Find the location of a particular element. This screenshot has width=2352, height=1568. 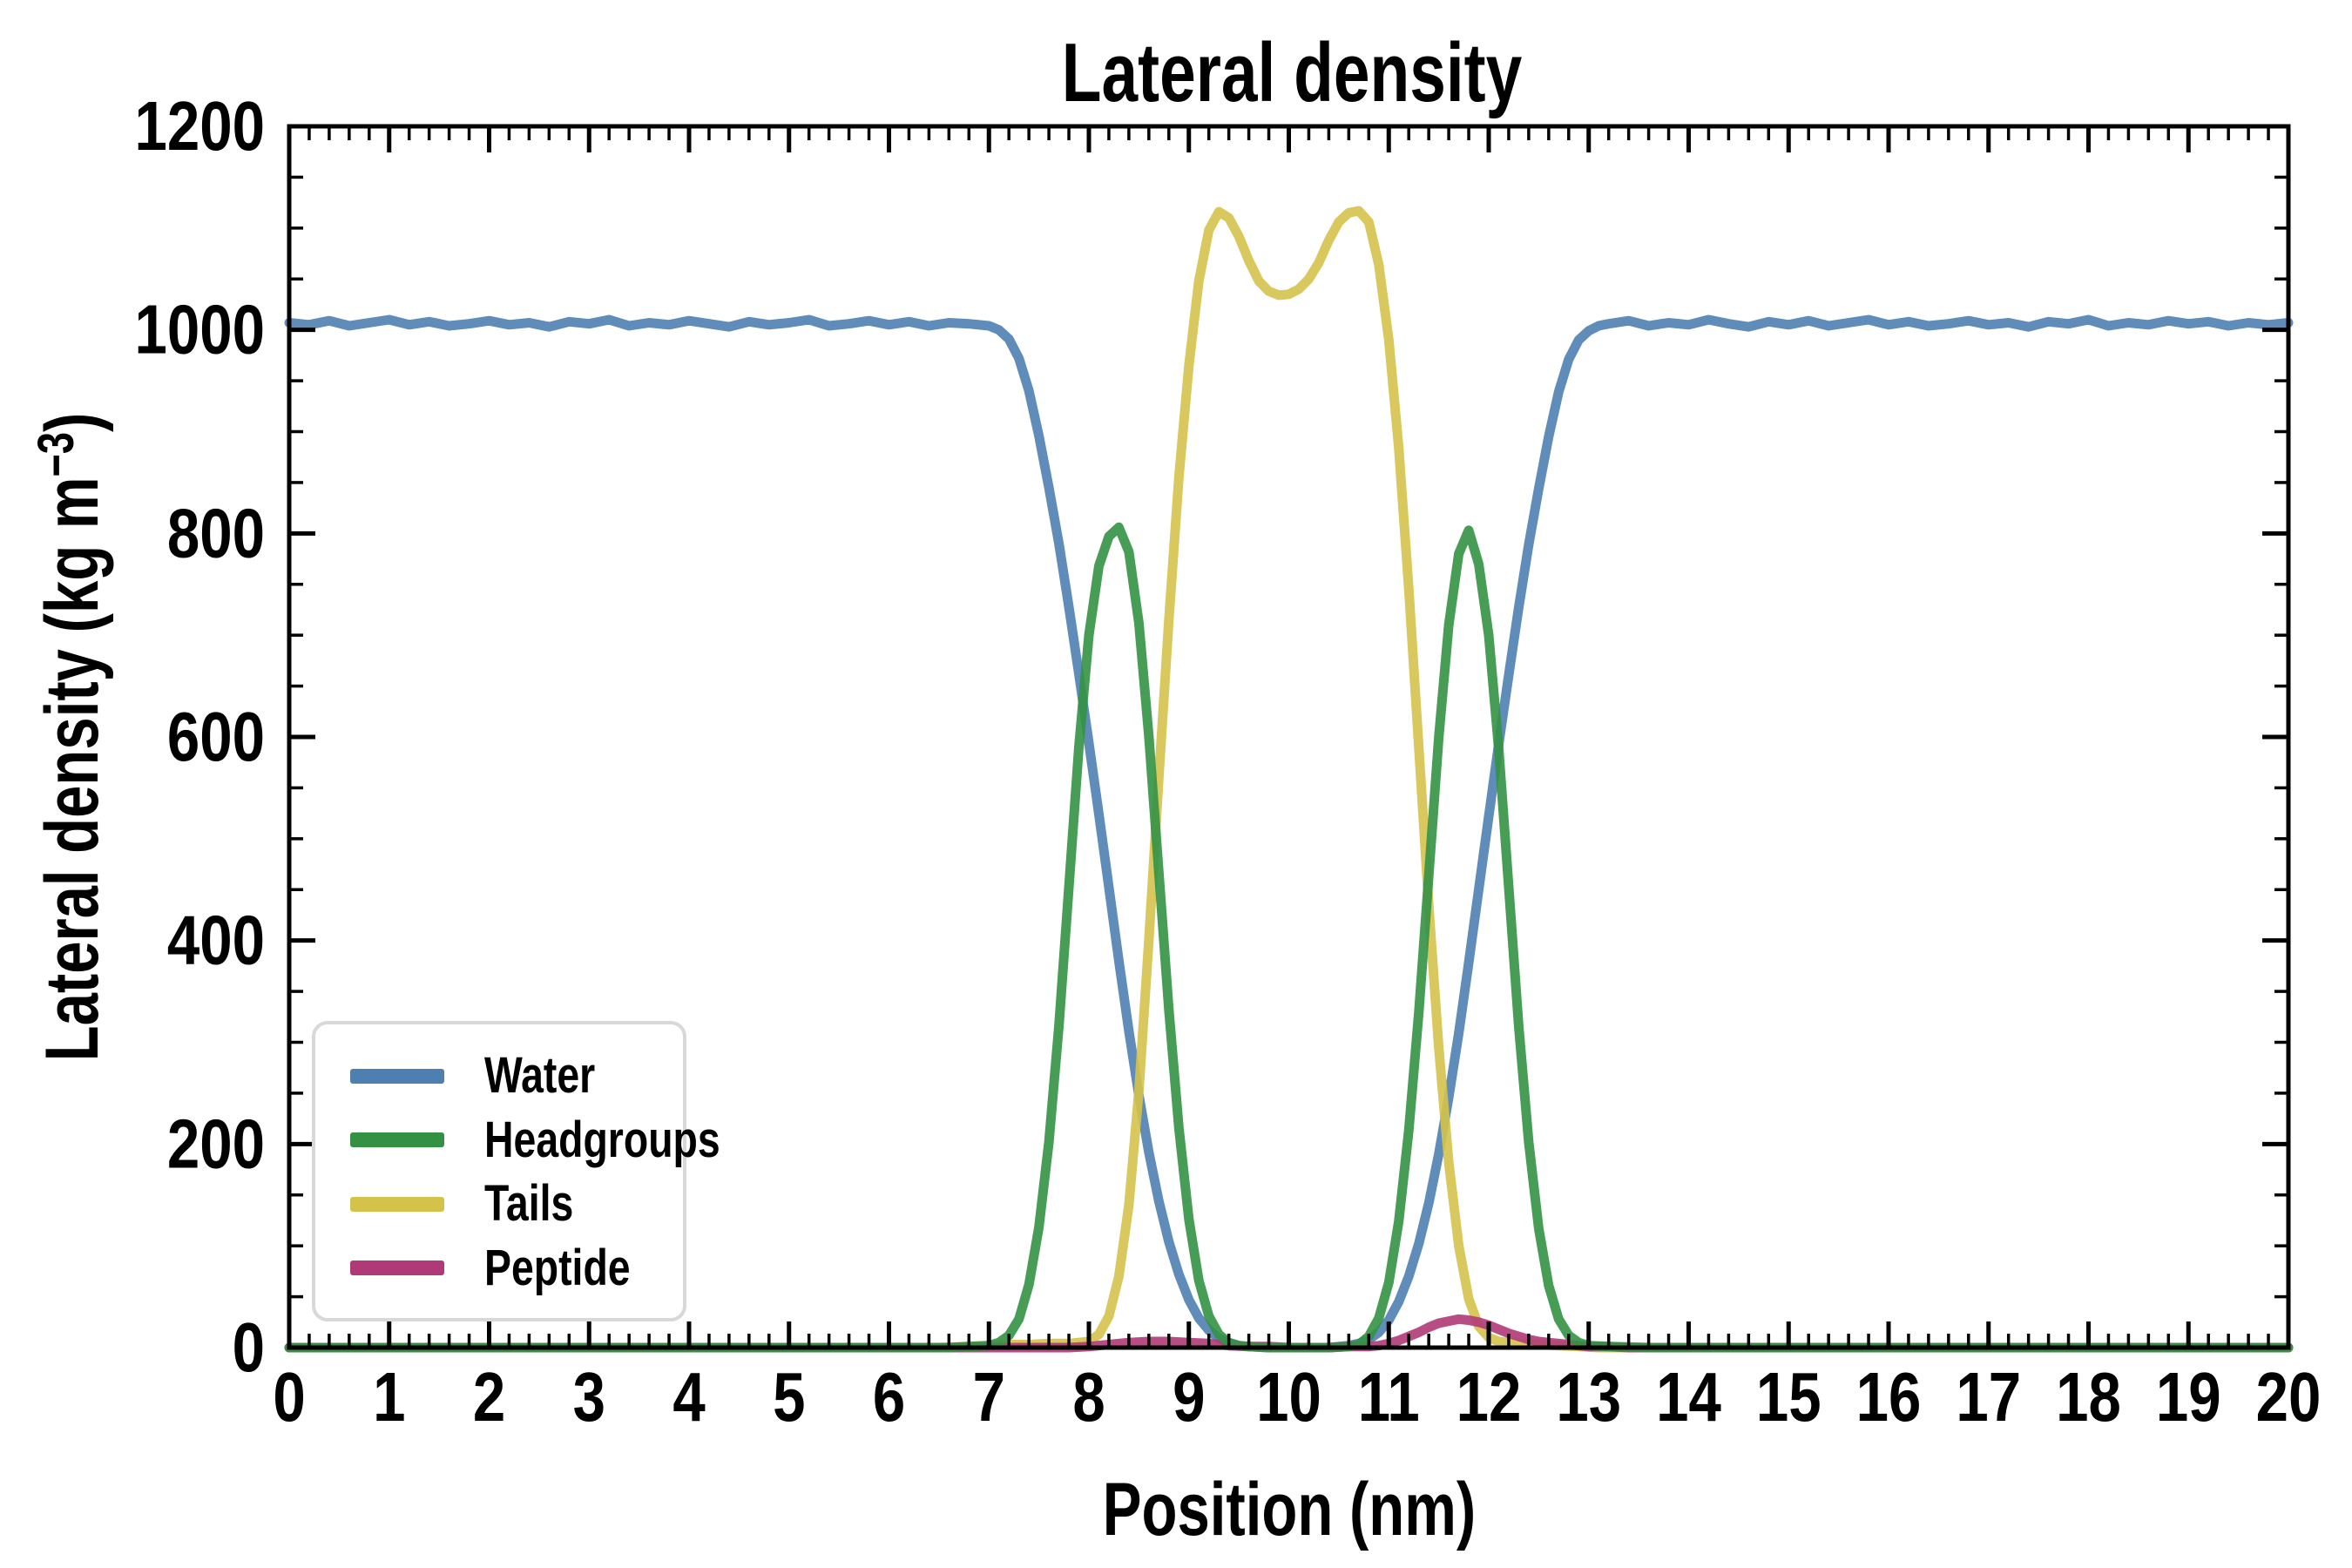

y-tick-label: 600 is located at coordinates (216, 736).